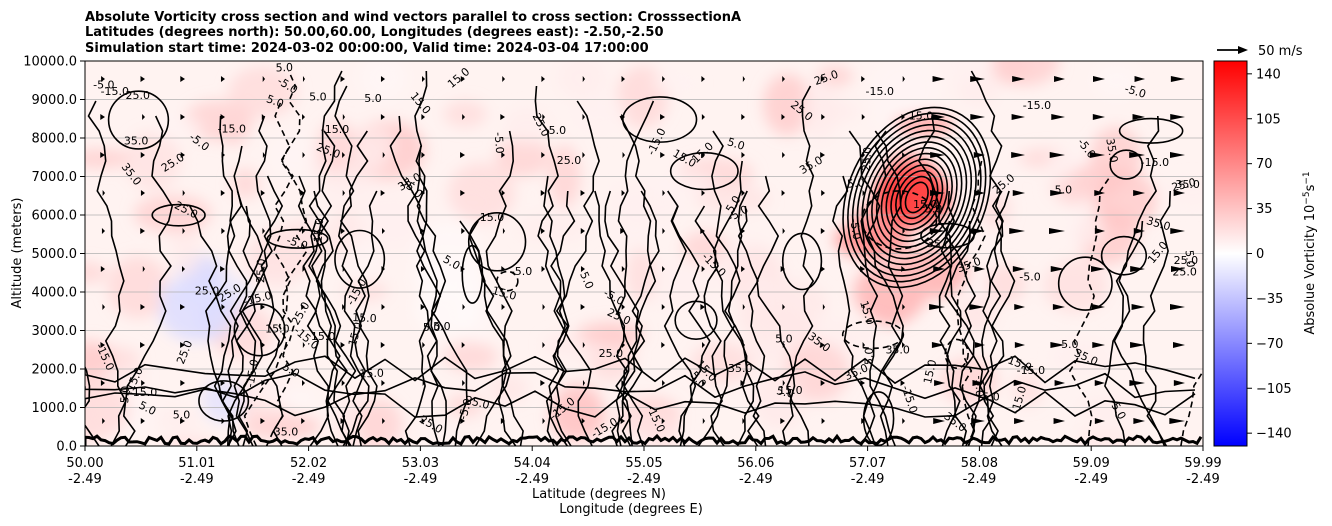 The height and width of the screenshot is (526, 1332). What do you see at coordinates (1230, 253) in the screenshot?
I see `colorbar-gradient` at bounding box center [1230, 253].